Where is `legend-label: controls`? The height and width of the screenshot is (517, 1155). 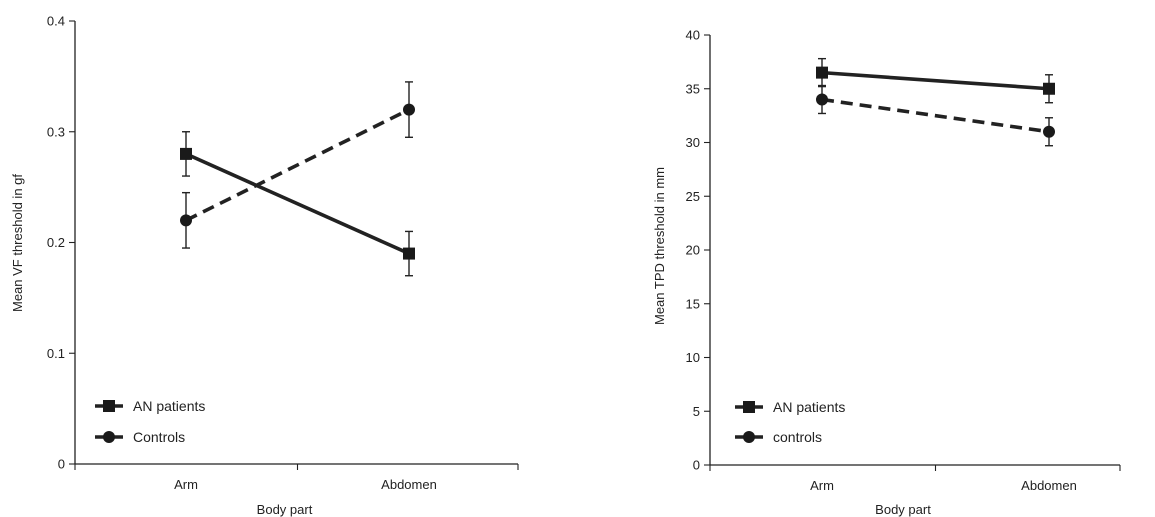
legend-label: controls is located at coordinates (797, 437).